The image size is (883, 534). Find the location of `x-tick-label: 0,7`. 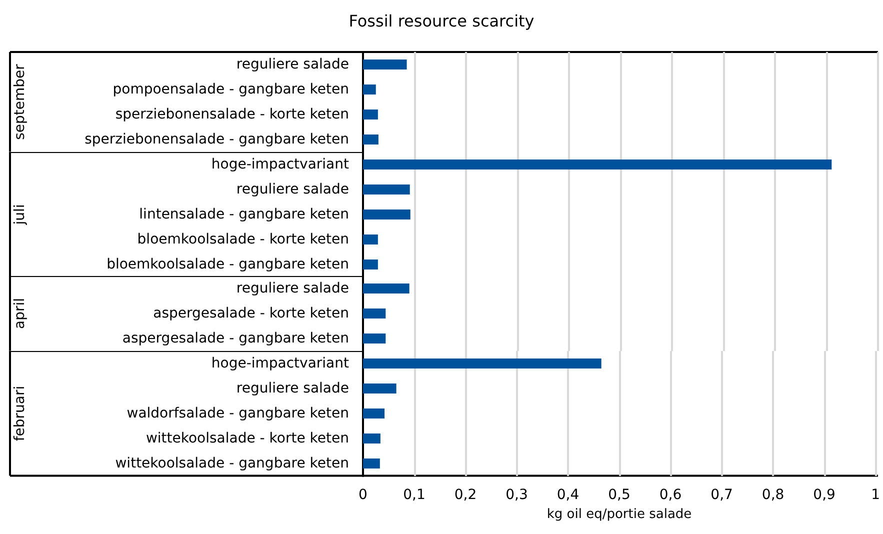

x-tick-label: 0,7 is located at coordinates (721, 495).